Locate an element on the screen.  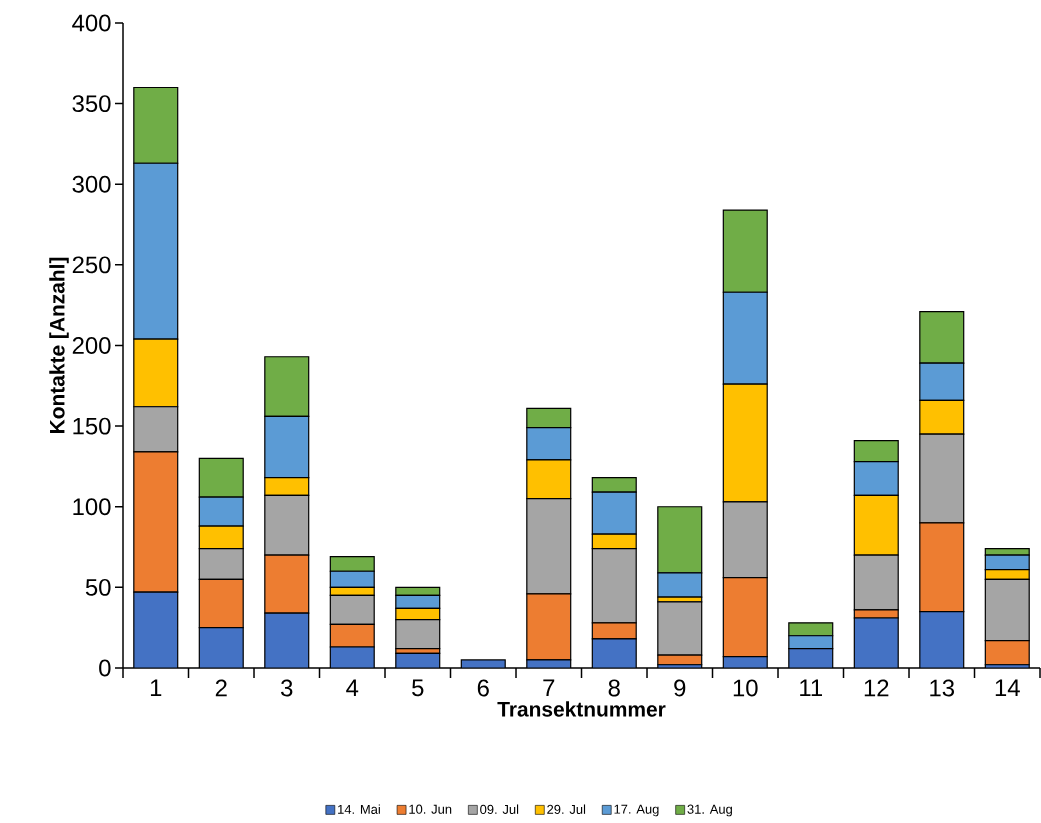
y-tick-label: 0 is located at coordinates (105, 668).